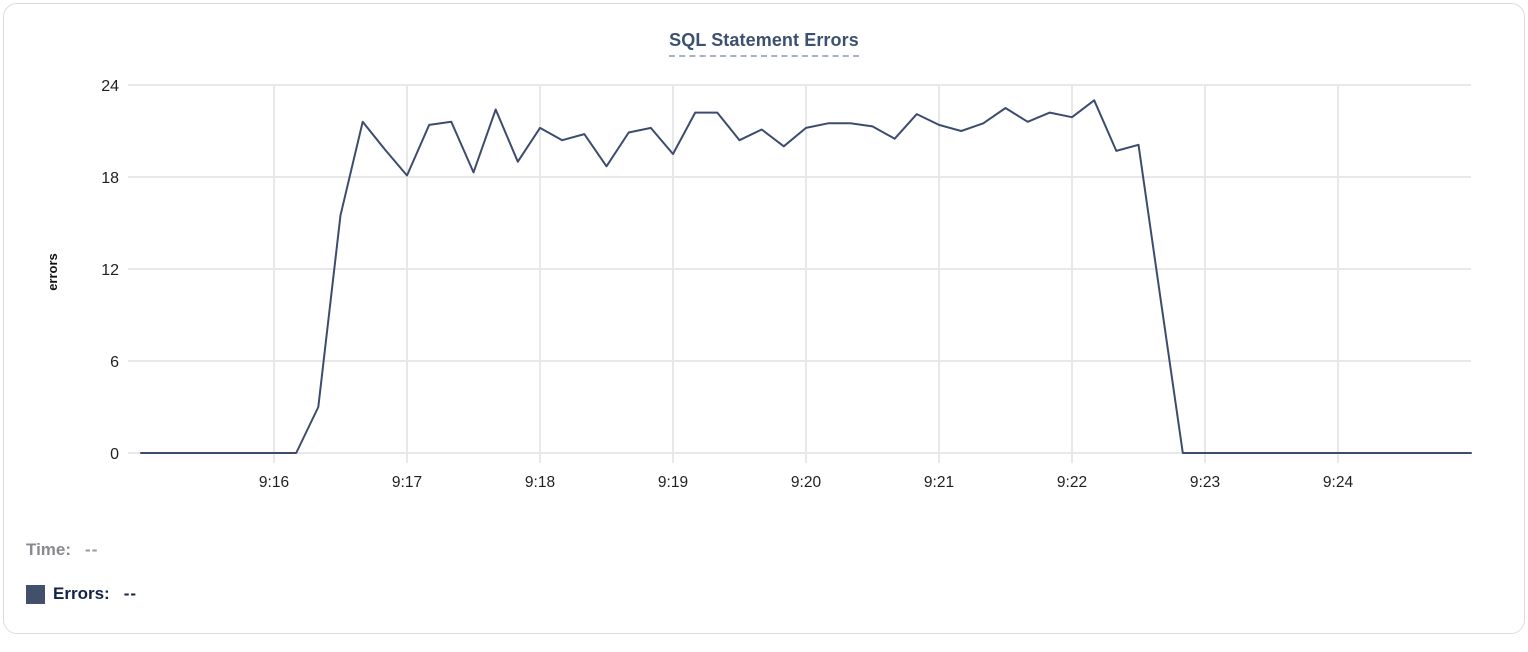 This screenshot has width=1528, height=652. What do you see at coordinates (114, 454) in the screenshot?
I see `y-tick-label: 0` at bounding box center [114, 454].